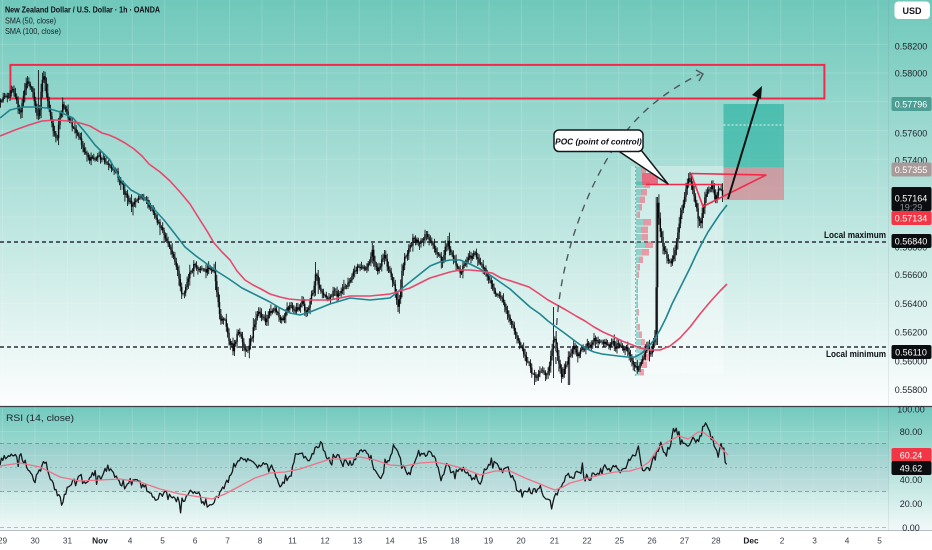  Describe the element at coordinates (620, 541) in the screenshot. I see `svg-text: 25` at that location.